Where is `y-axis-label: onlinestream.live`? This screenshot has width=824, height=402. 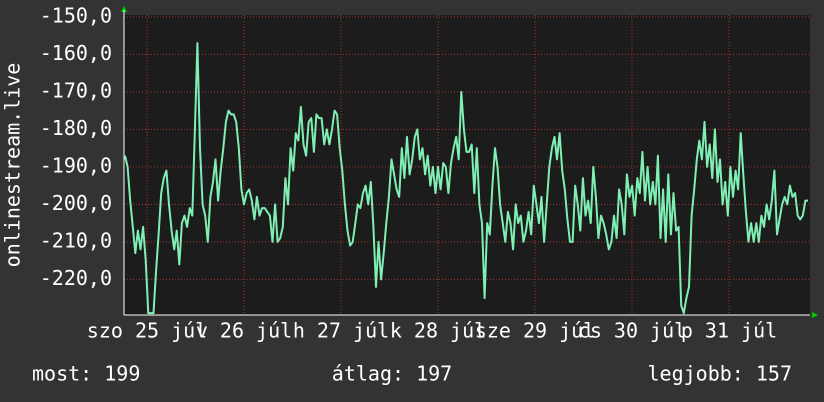
y-axis-label: onlinestream.live is located at coordinates (13, 165).